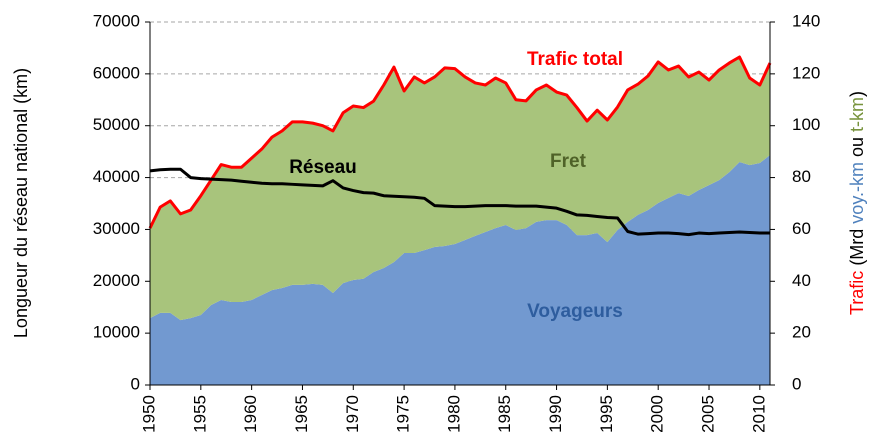 Image resolution: width=875 pixels, height=445 pixels. What do you see at coordinates (116, 280) in the screenshot?
I see `y-tick-label: 20000` at bounding box center [116, 280].